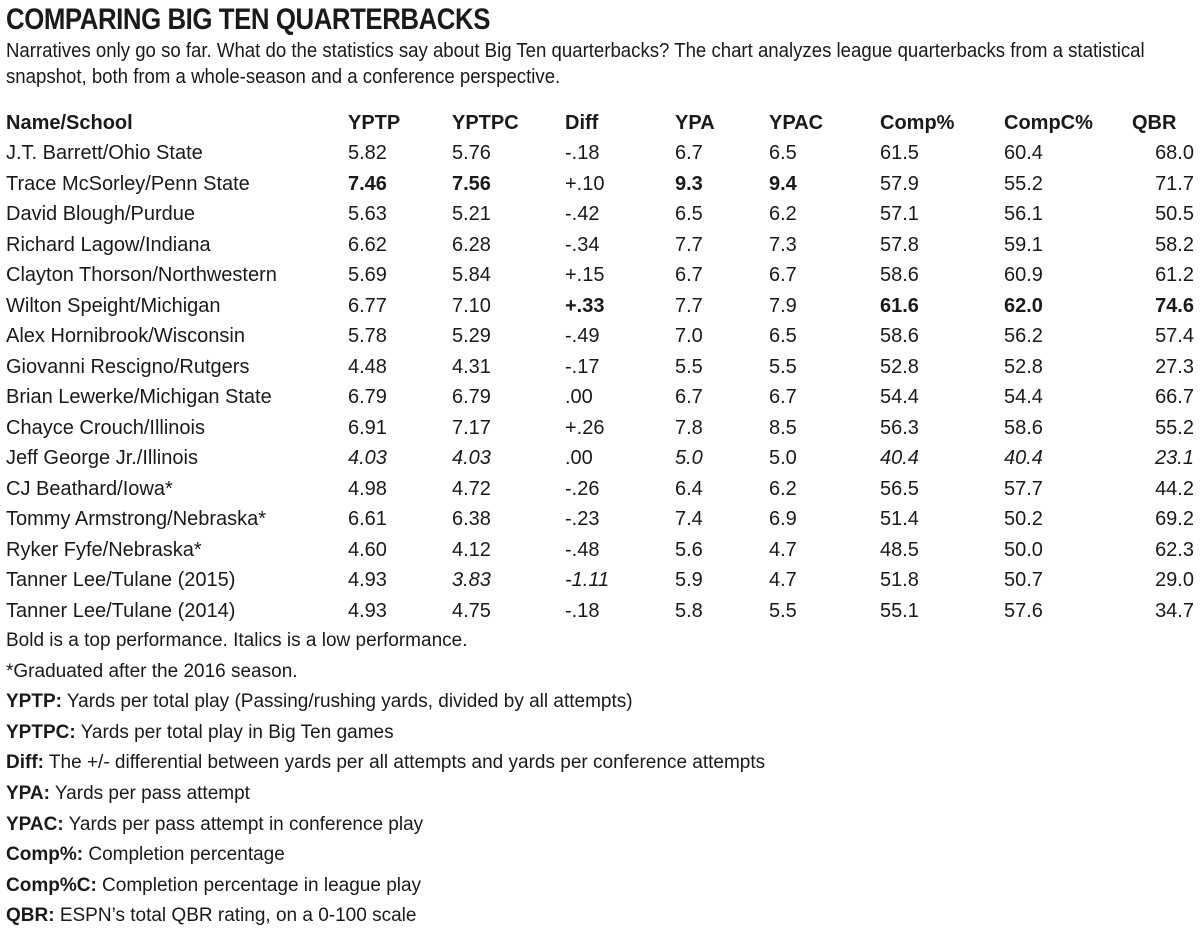 Image resolution: width=1200 pixels, height=932 pixels. Describe the element at coordinates (582, 488) in the screenshot. I see `cell-diff: -.26` at that location.